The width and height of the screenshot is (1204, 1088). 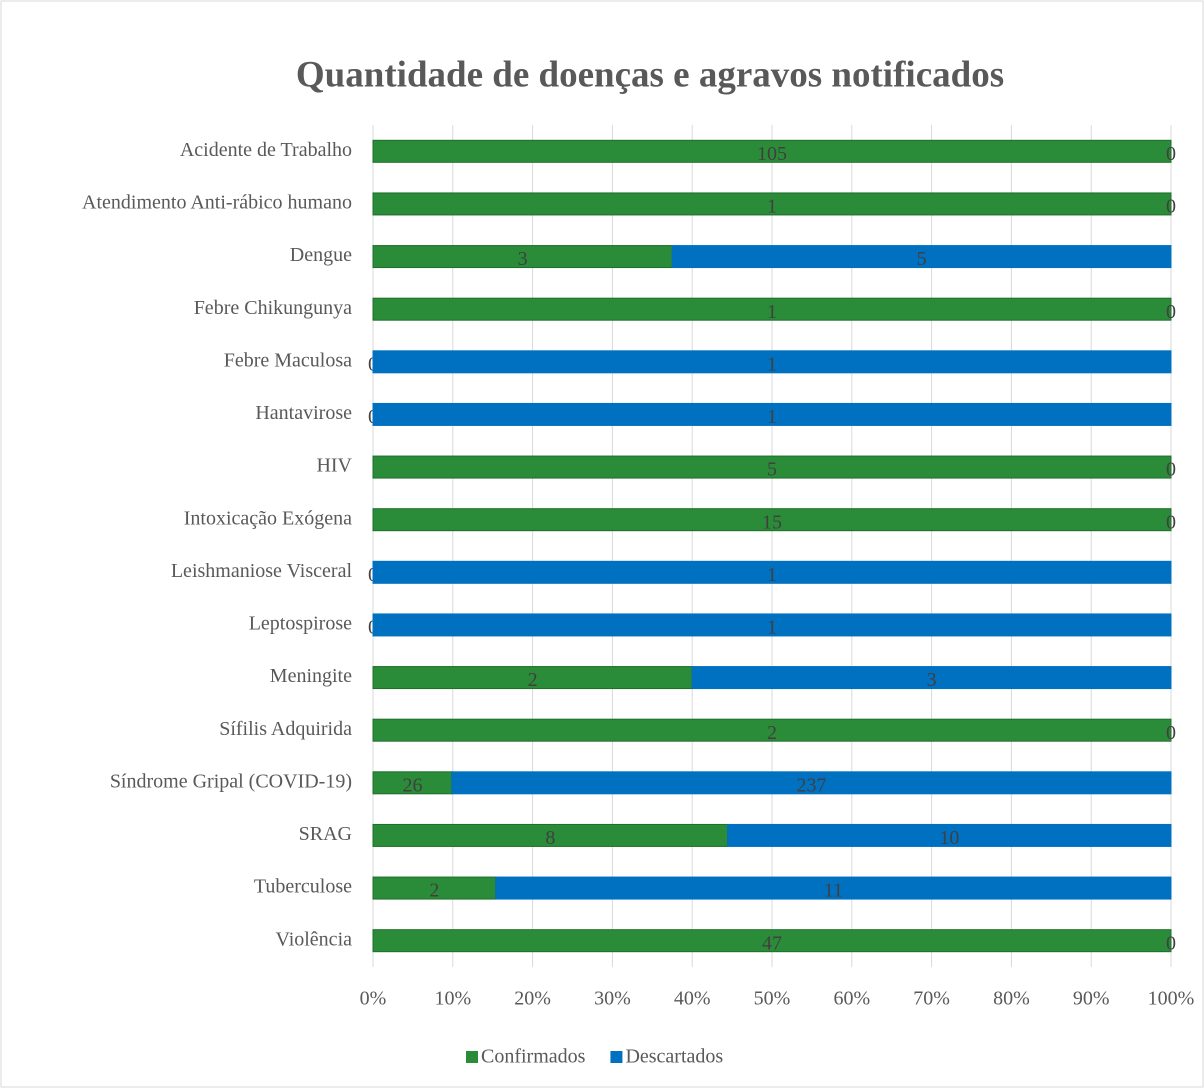 What do you see at coordinates (532, 999) in the screenshot?
I see `x-tick-label: 20%` at bounding box center [532, 999].